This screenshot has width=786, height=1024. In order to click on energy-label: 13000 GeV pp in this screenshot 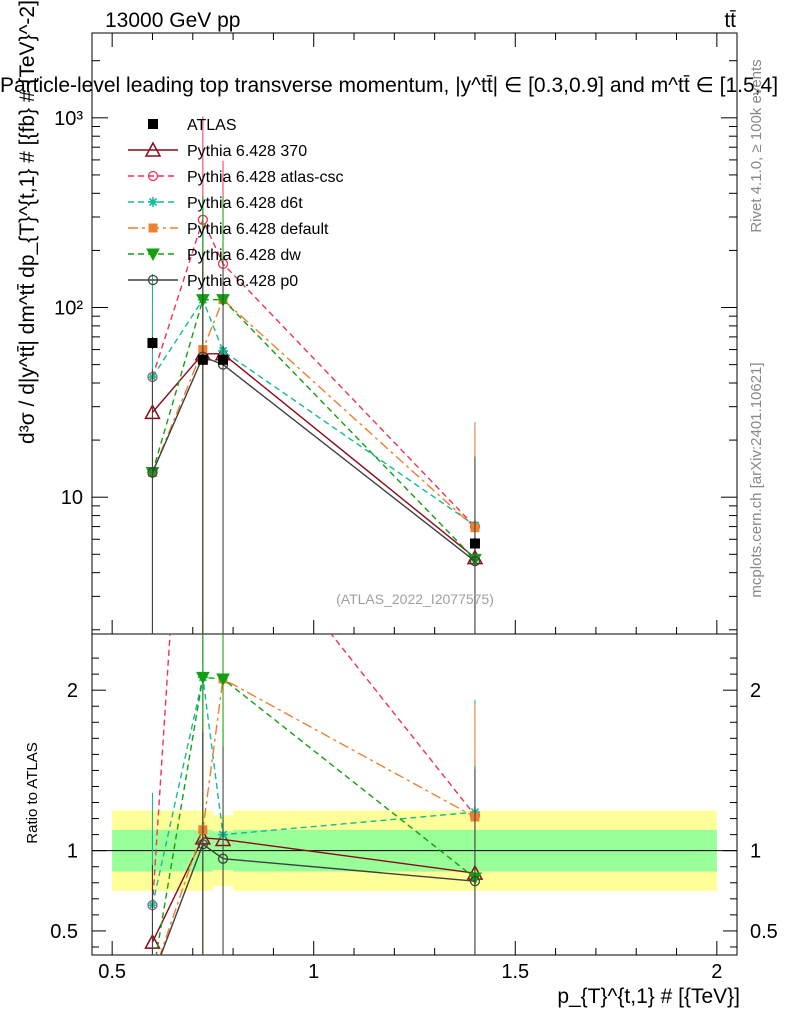, I will do `click(172, 20)`.